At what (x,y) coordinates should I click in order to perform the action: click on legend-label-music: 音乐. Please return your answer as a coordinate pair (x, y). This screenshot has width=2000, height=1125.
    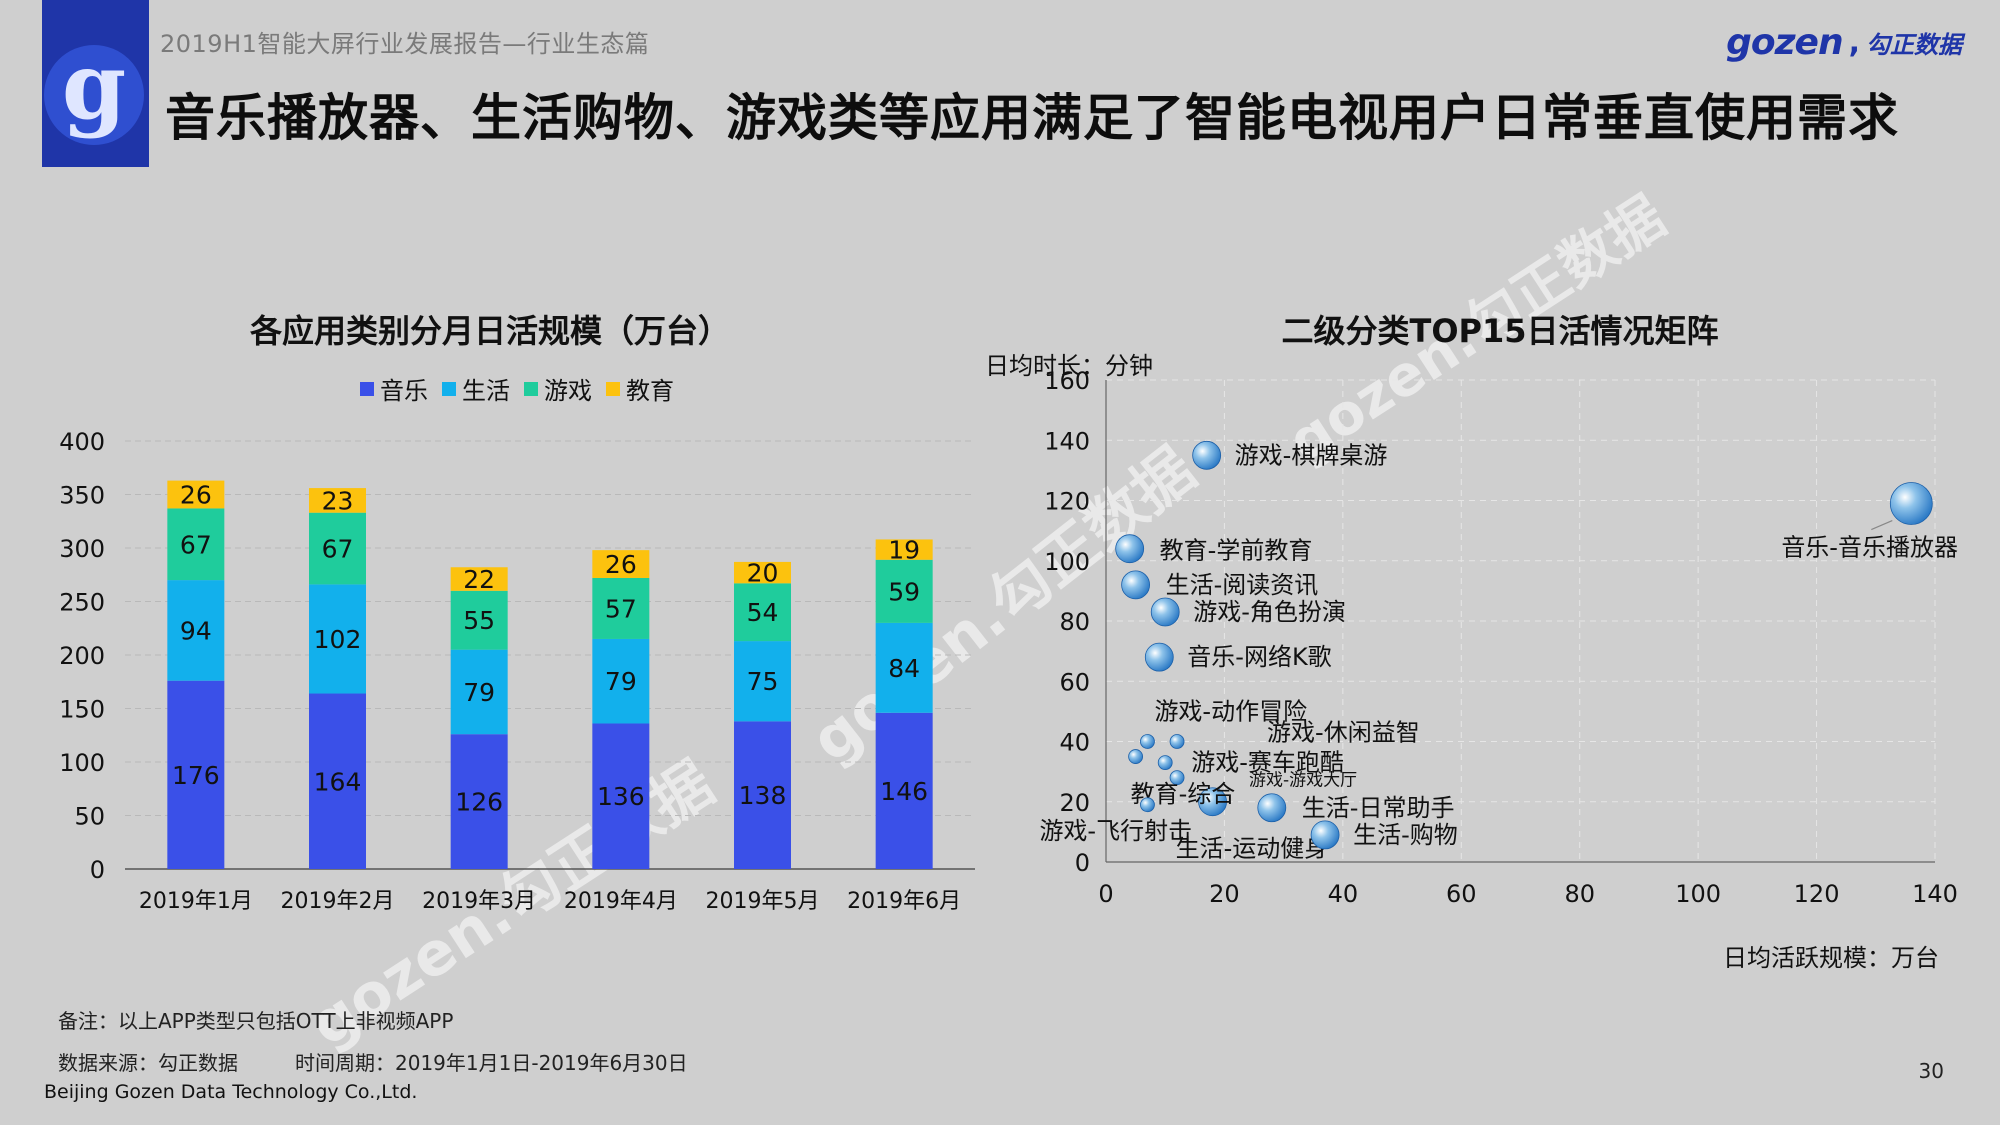
    Looking at the image, I should click on (404, 391).